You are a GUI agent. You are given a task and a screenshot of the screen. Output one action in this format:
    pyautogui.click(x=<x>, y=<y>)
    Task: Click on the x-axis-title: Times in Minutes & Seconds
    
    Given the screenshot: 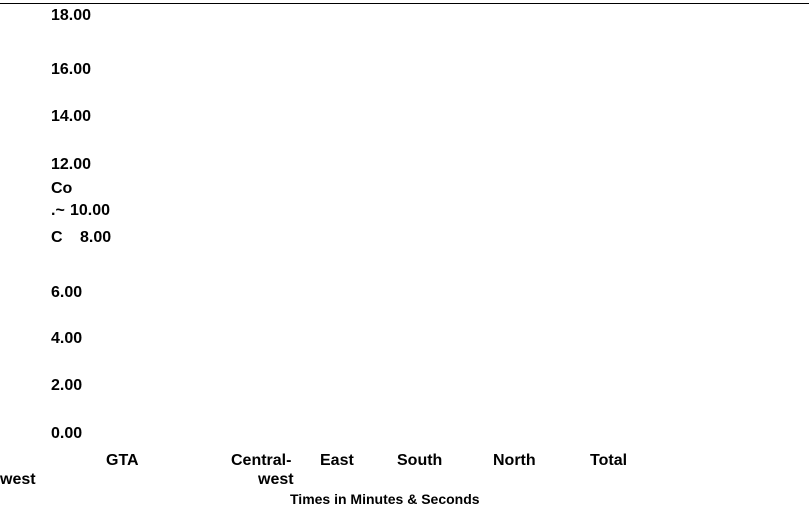 What is the action you would take?
    pyautogui.click(x=385, y=499)
    